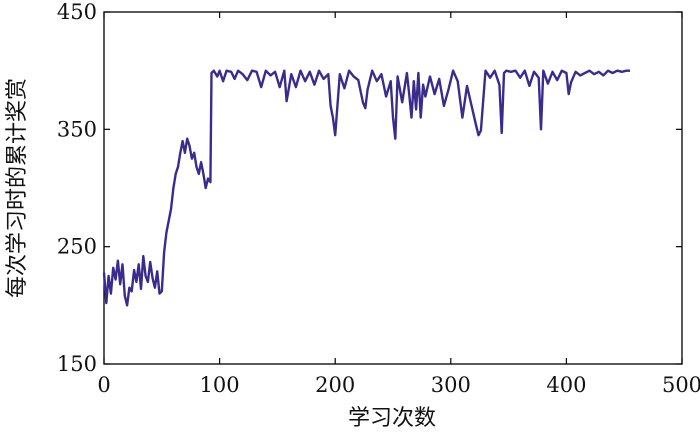 The height and width of the screenshot is (434, 700). Describe the element at coordinates (681, 385) in the screenshot. I see `x-tick-label: 500` at that location.